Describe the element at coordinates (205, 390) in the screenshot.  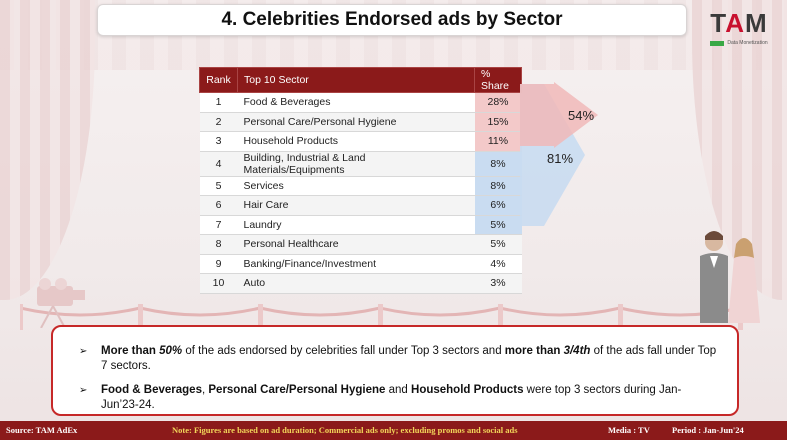
I see `insight-text: ,` at that location.